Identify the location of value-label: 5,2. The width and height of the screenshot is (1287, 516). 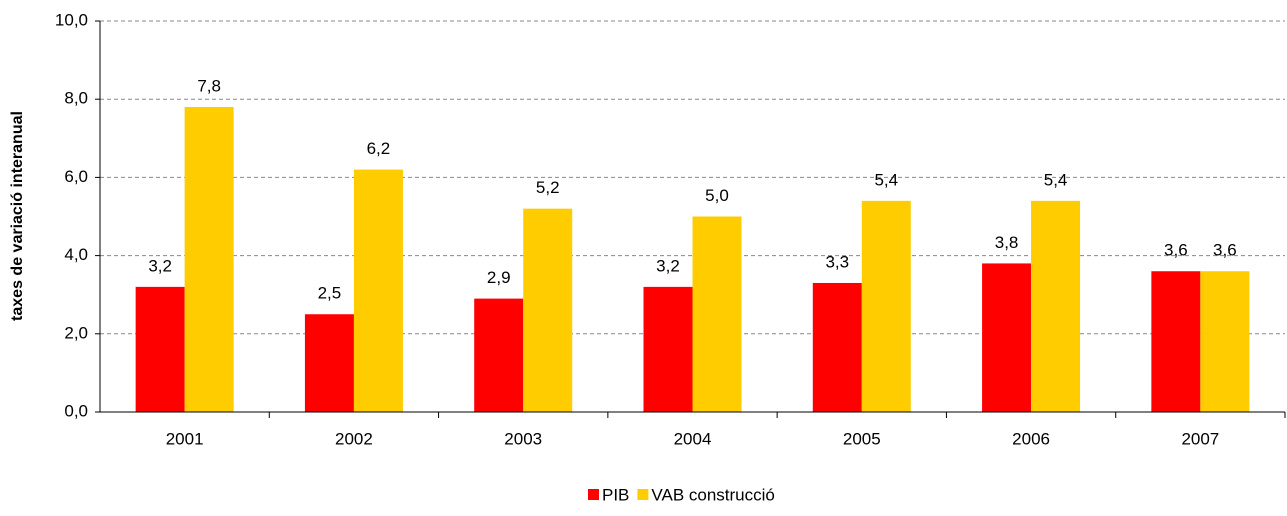
(548, 187).